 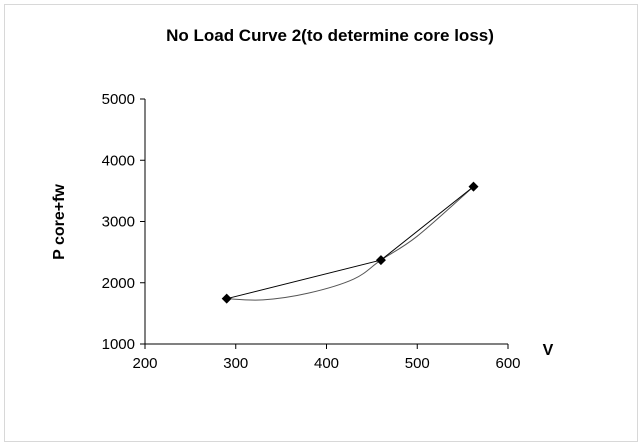 What do you see at coordinates (326, 363) in the screenshot?
I see `x-tick-label: 400` at bounding box center [326, 363].